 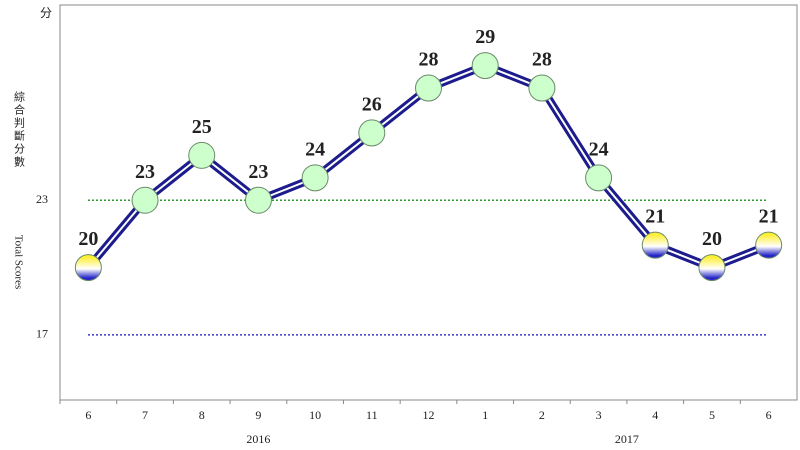 What do you see at coordinates (315, 415) in the screenshot?
I see `x-tick-label: 10` at bounding box center [315, 415].